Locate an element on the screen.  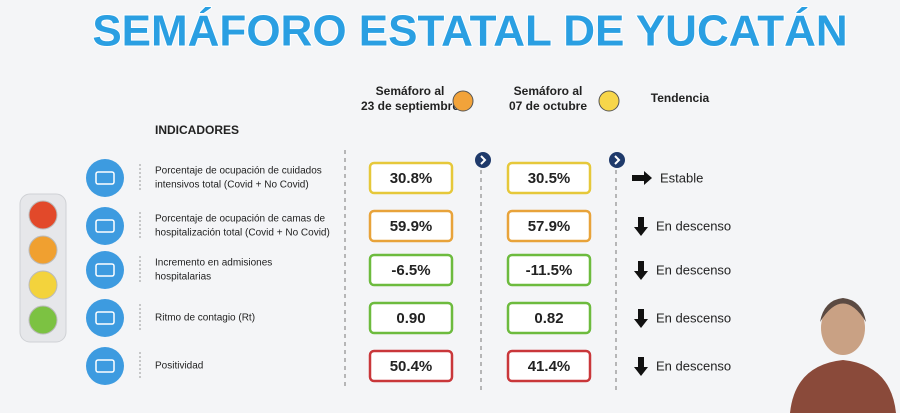
traffic-light is located at coordinates (43, 268).